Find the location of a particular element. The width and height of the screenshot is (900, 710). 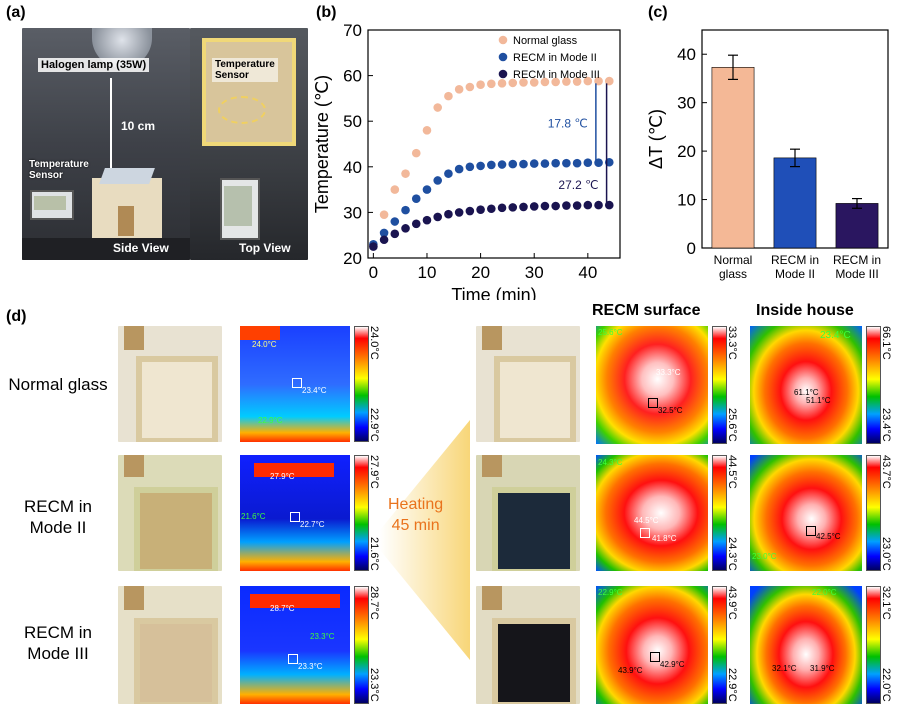

category-label: Normal is located at coordinates (733, 260).